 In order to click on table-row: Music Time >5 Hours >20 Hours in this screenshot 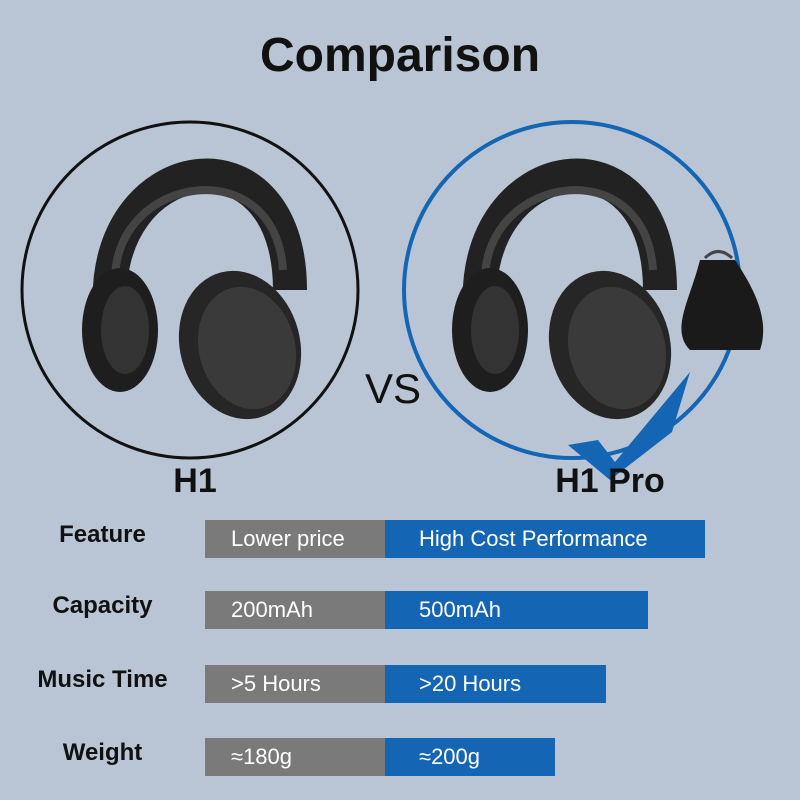, I will do `click(400, 684)`.